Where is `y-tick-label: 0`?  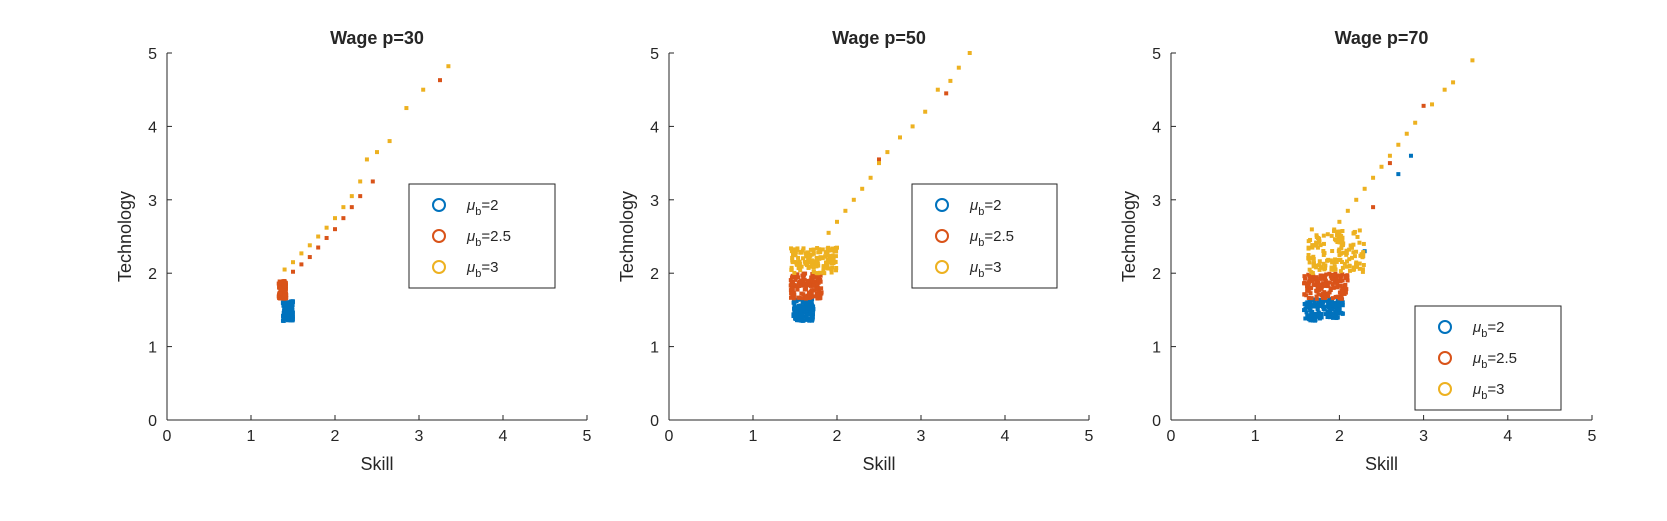
y-tick-label: 0 is located at coordinates (1156, 421).